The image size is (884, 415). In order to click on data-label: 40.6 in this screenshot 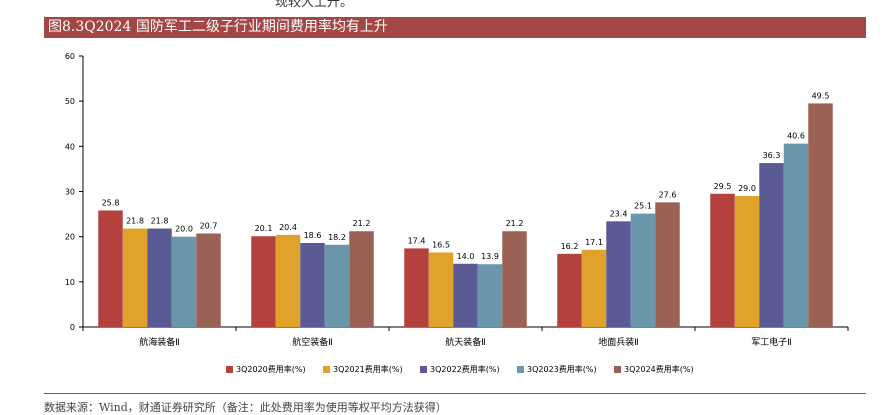, I will do `click(796, 136)`.